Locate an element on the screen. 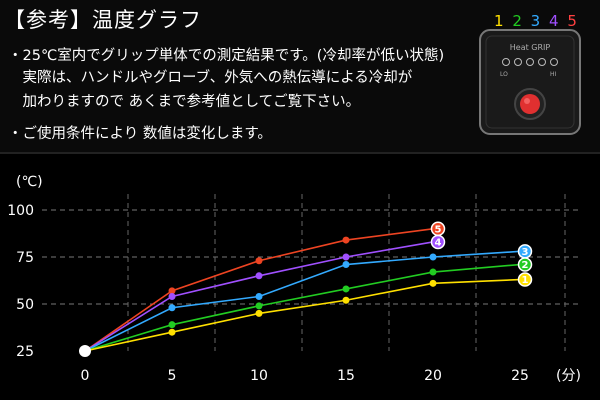 This screenshot has width=600, height=400. x-tick-10: 10 is located at coordinates (259, 376).